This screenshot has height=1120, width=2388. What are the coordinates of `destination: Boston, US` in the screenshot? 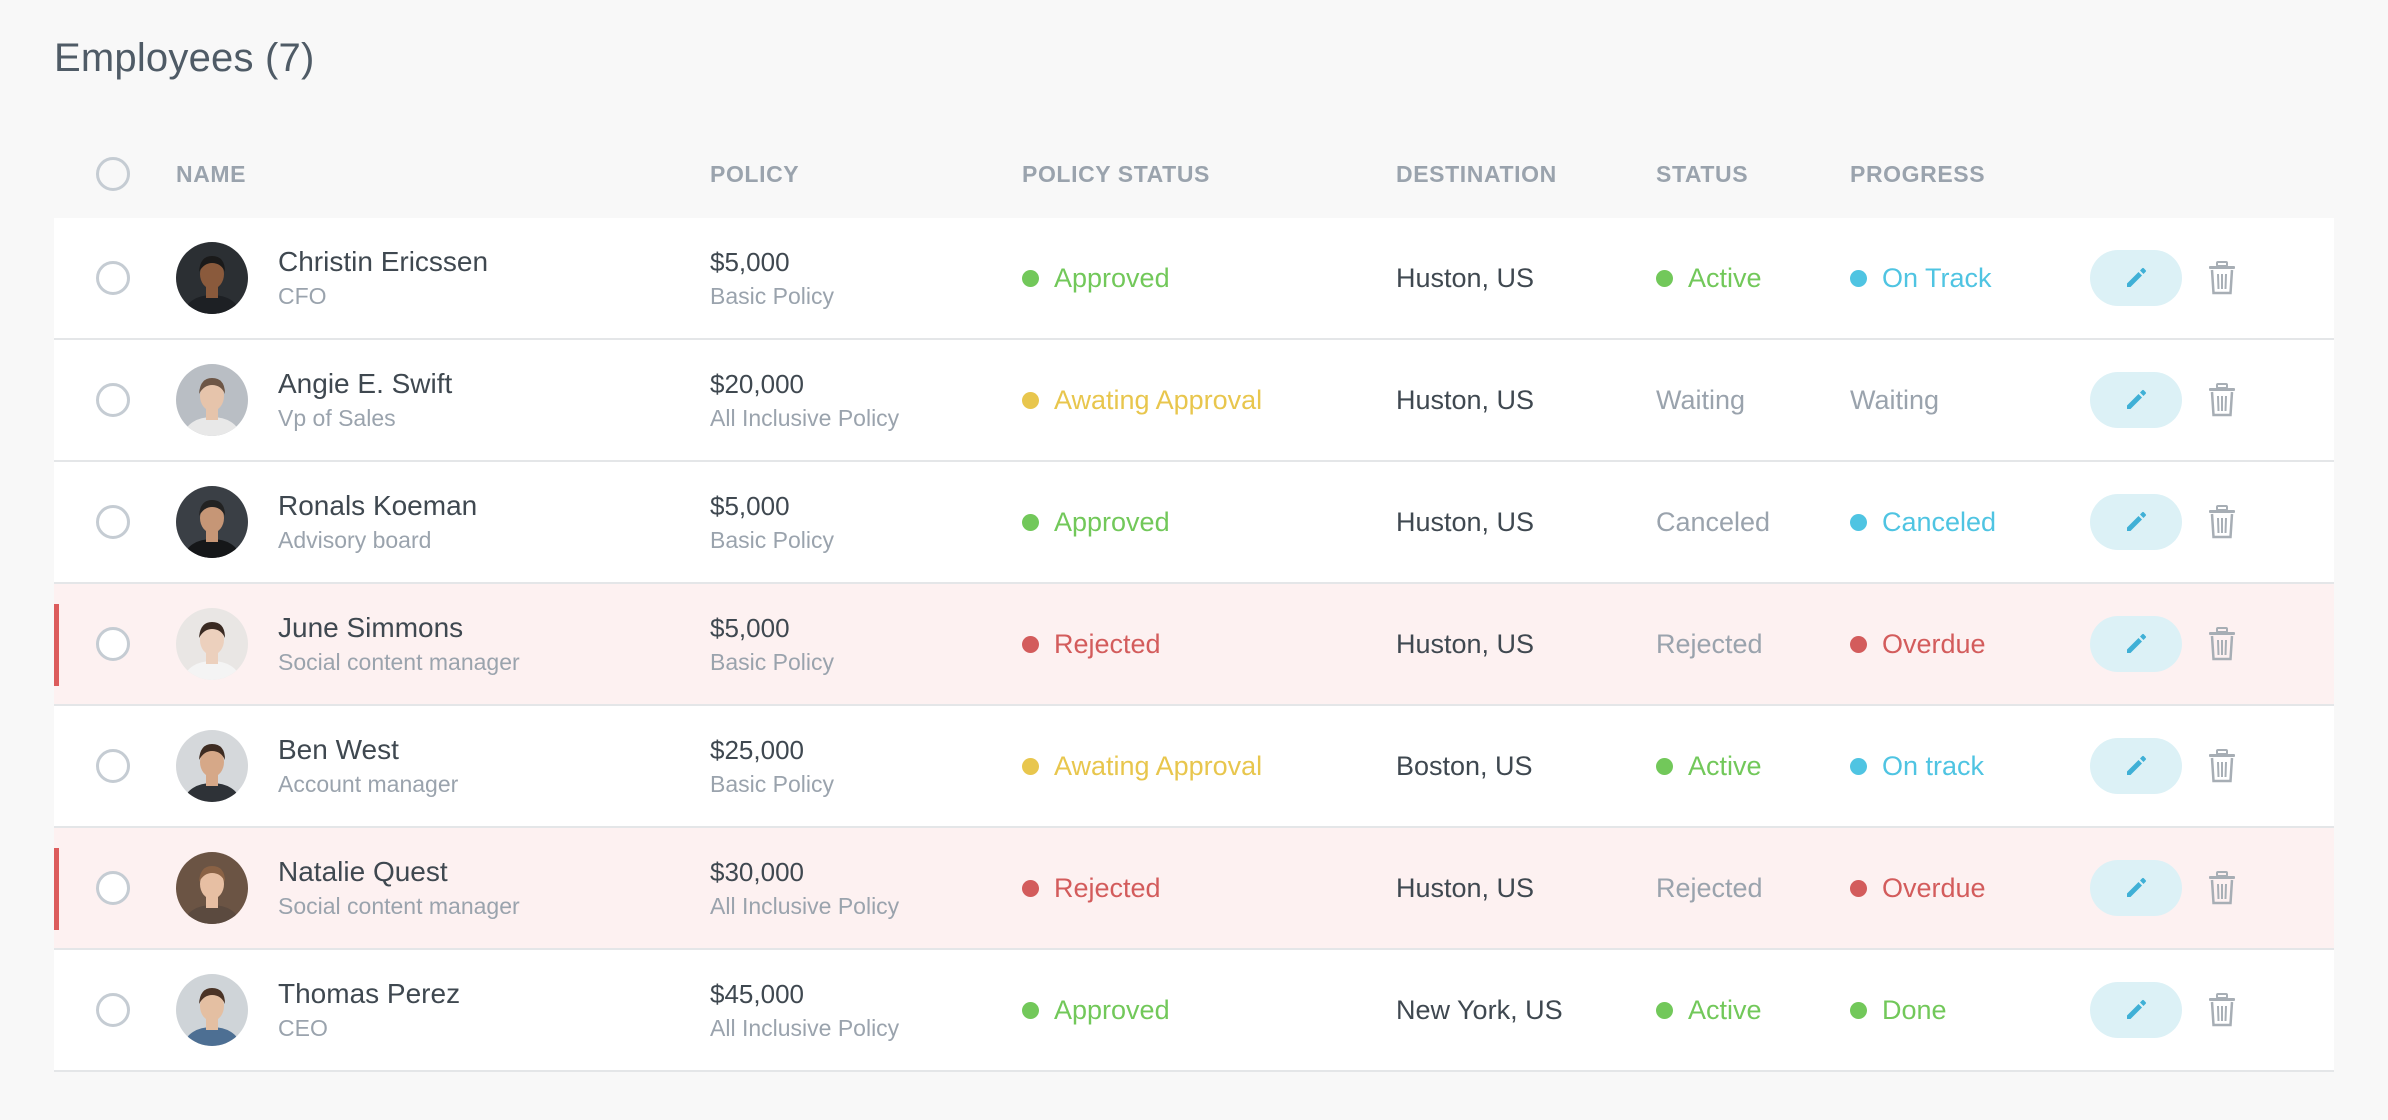 It's located at (1464, 765).